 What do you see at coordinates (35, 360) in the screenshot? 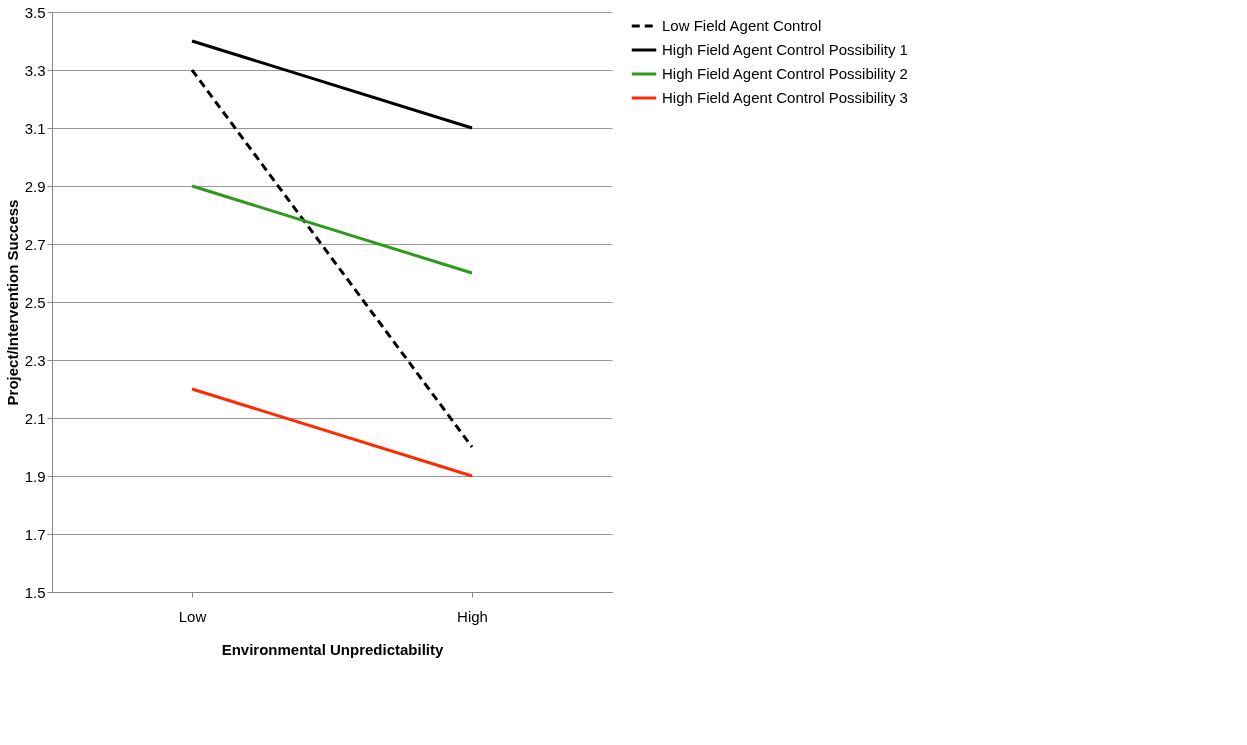
I see `y-tick-label: 2.3` at bounding box center [35, 360].